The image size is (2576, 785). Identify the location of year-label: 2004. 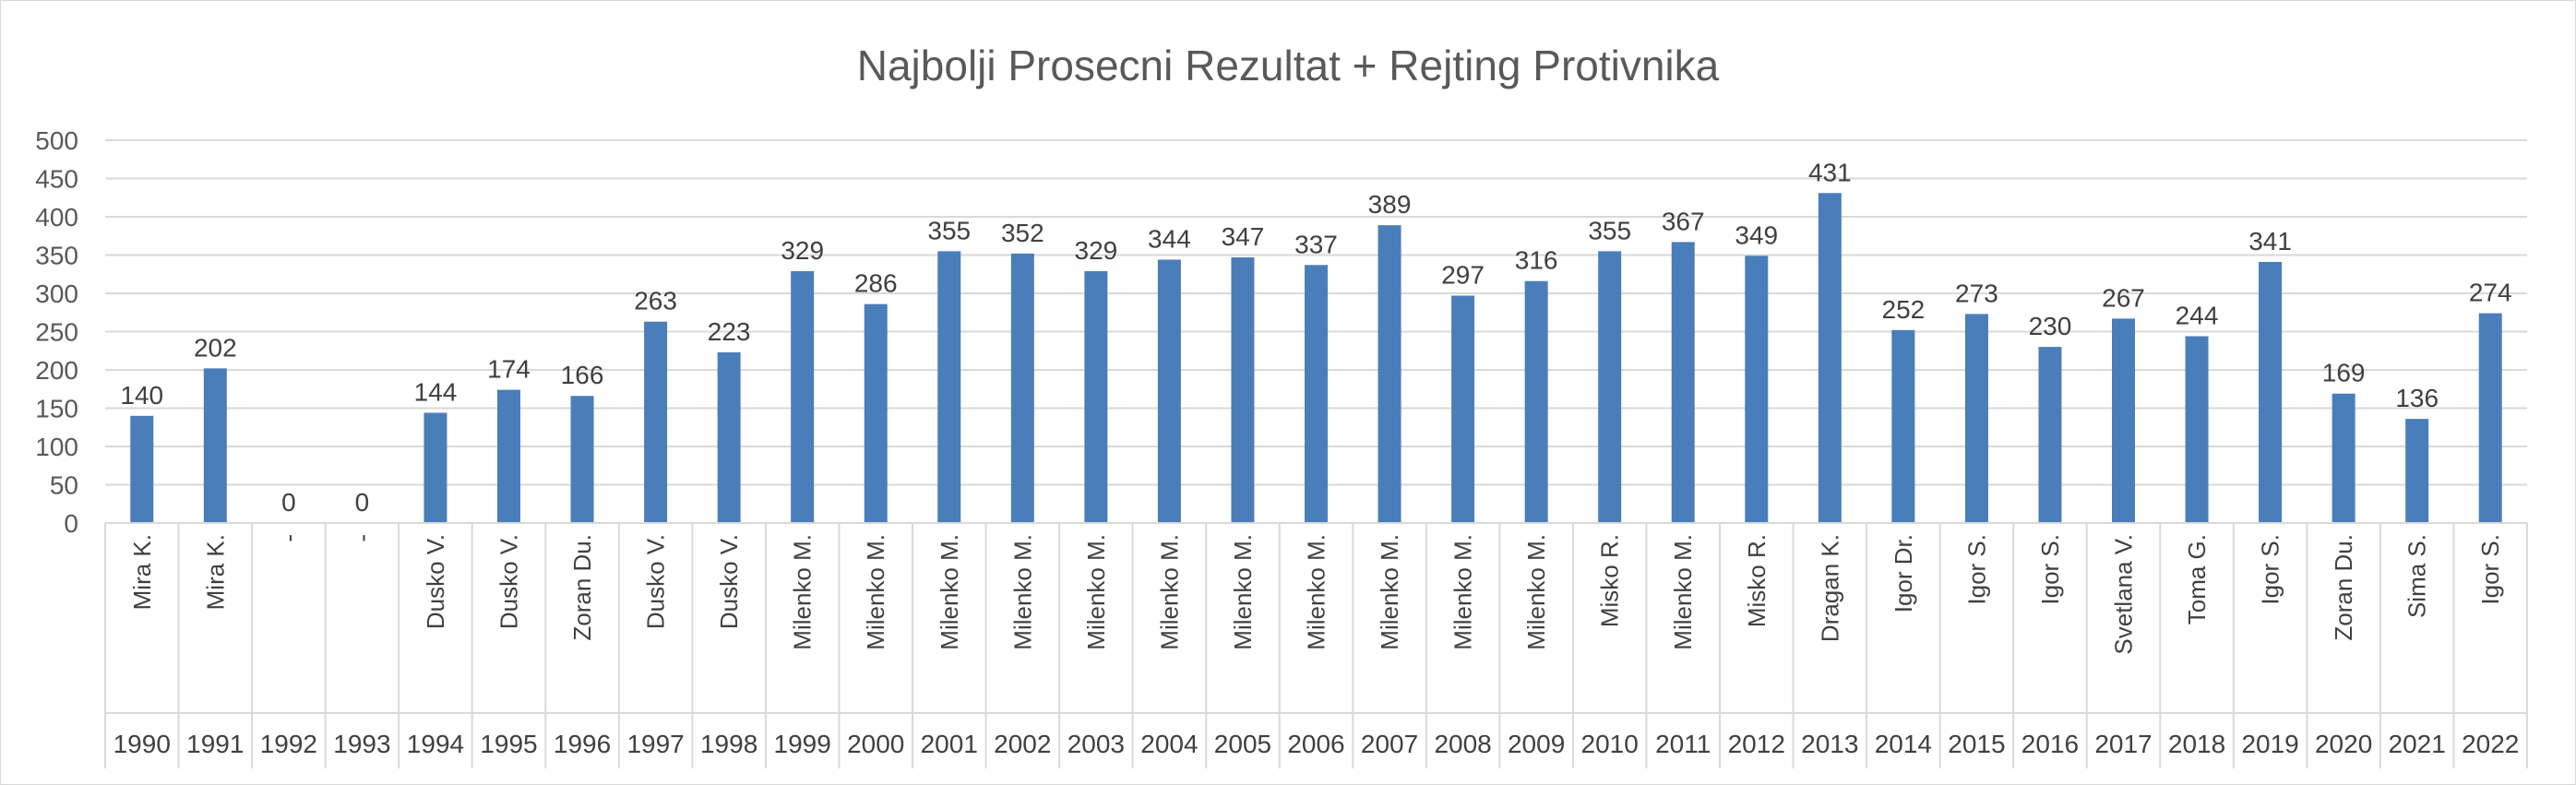
(1169, 744).